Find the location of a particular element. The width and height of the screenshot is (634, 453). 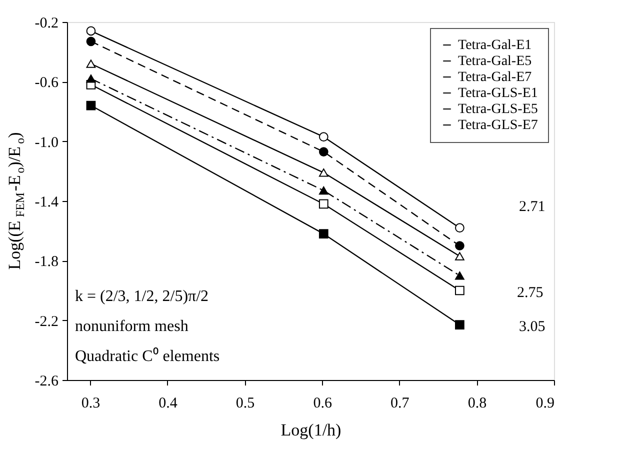

legend-label: Tetra-Gal-E7 is located at coordinates (495, 77).